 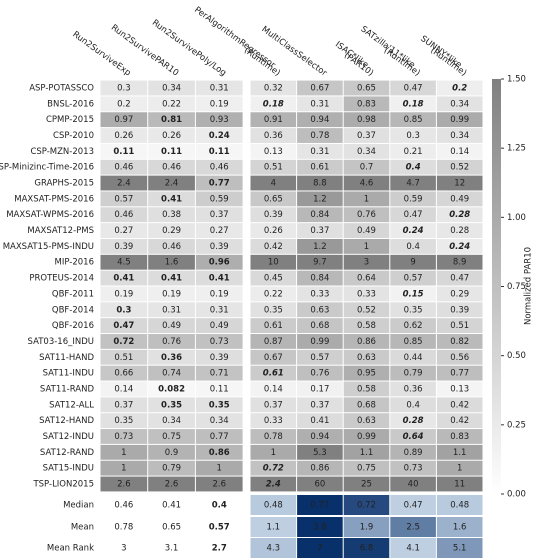 What do you see at coordinates (273, 342) in the screenshot?
I see `cell-value: 0.87` at bounding box center [273, 342].